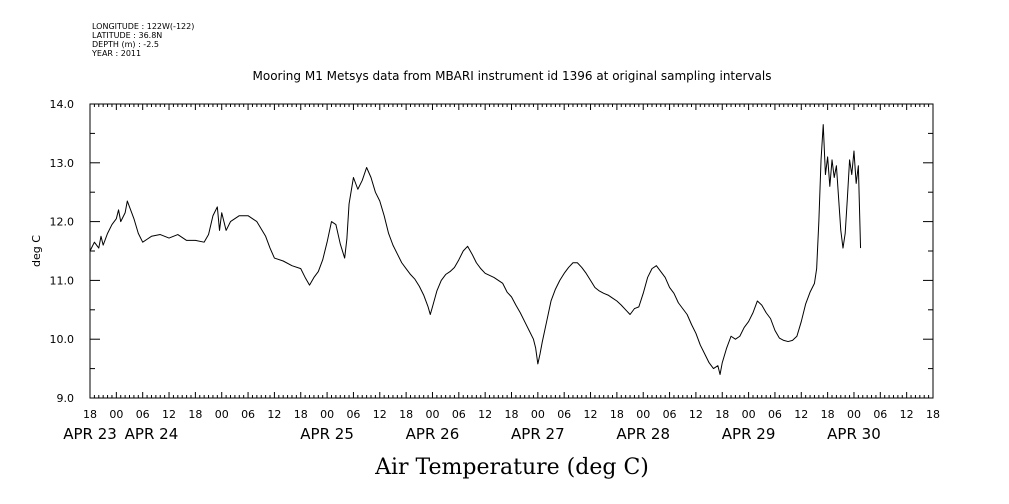  What do you see at coordinates (749, 434) in the screenshot?
I see `x-day-label: APR 29` at bounding box center [749, 434].